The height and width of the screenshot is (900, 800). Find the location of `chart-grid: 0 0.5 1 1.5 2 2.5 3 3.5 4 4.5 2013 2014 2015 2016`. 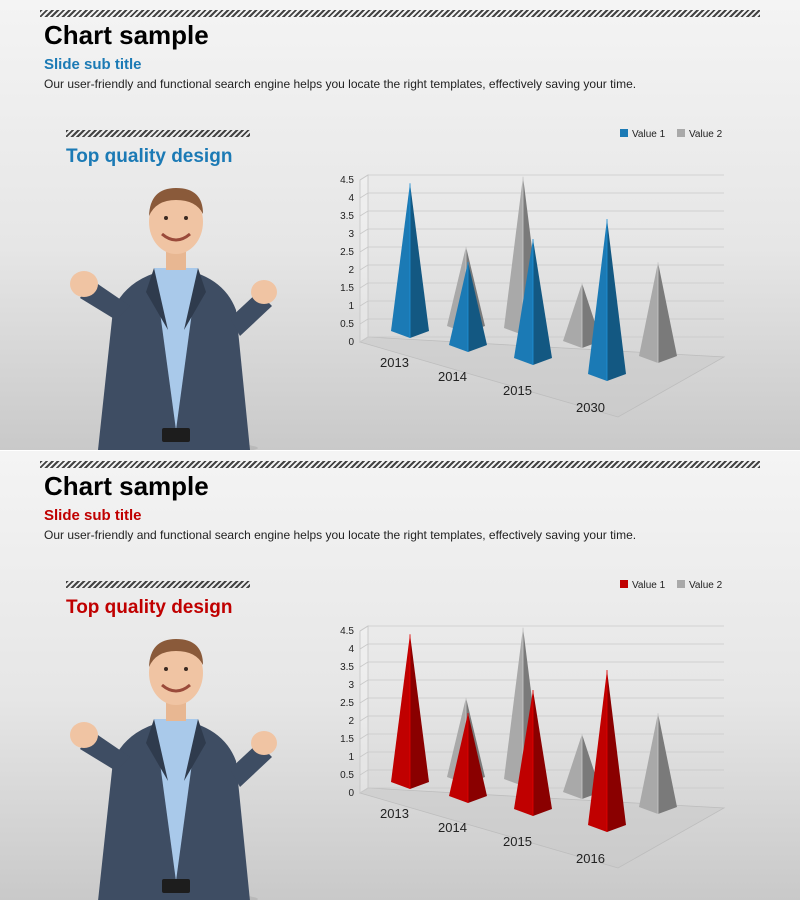

chart-grid: 0 0.5 1 1.5 2 2.5 3 3.5 4 4.5 2013 2014 2015 2016 is located at coordinates (533, 747).